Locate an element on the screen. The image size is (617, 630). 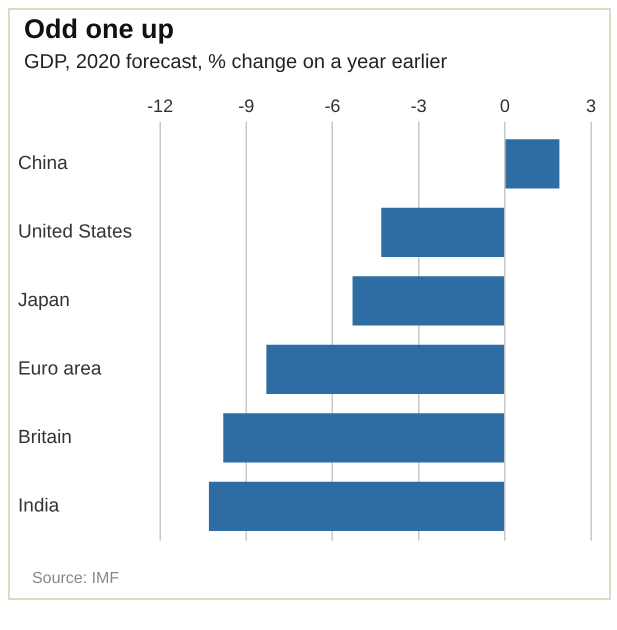
source-note: Source: IMF is located at coordinates (76, 579).